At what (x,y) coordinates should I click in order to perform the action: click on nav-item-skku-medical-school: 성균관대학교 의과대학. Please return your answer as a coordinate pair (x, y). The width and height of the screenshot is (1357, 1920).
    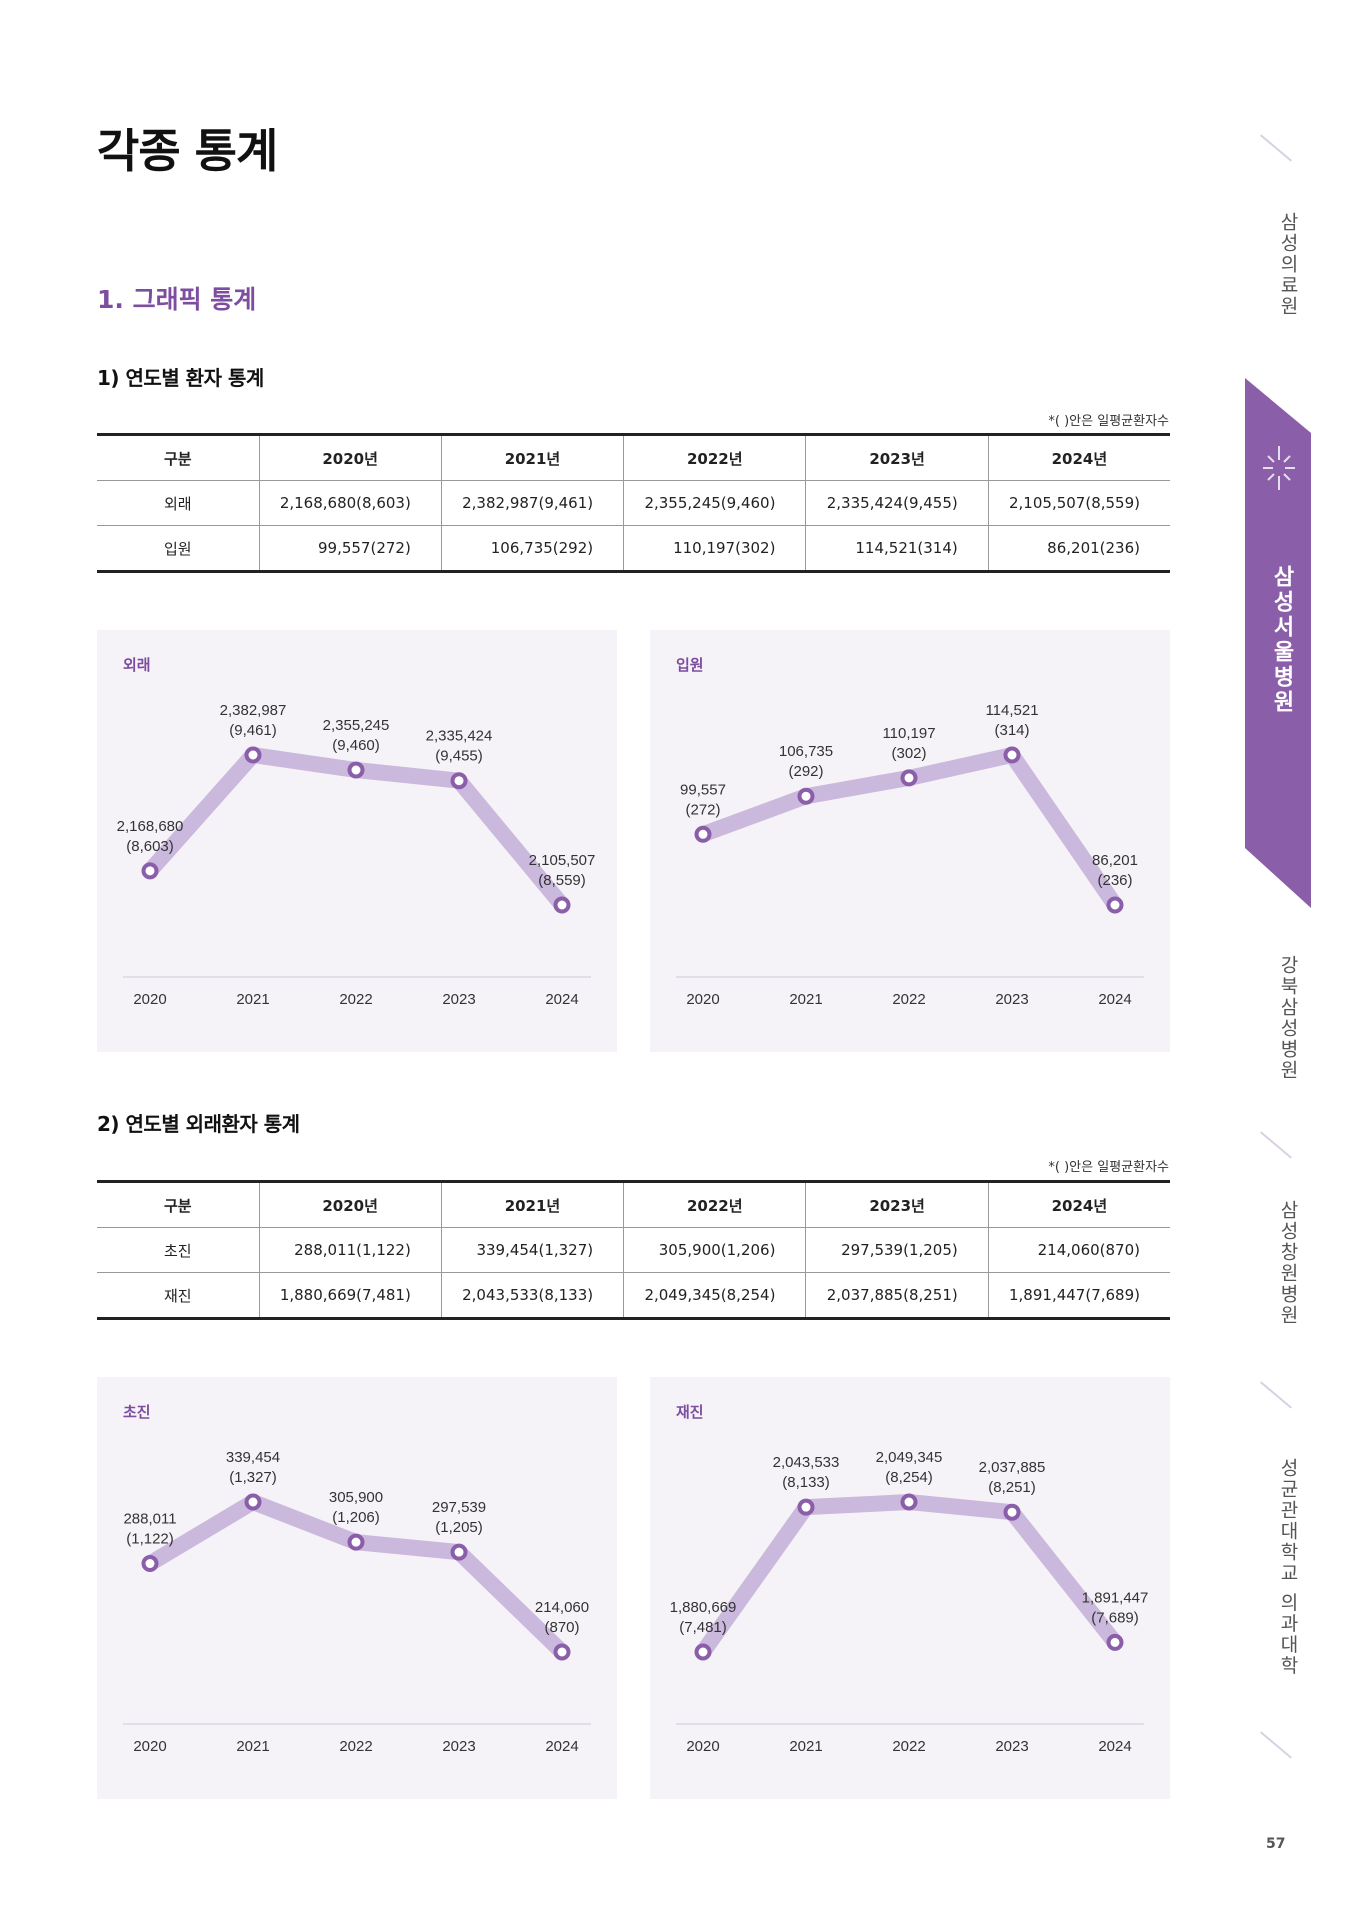
    Looking at the image, I should click on (1288, 1567).